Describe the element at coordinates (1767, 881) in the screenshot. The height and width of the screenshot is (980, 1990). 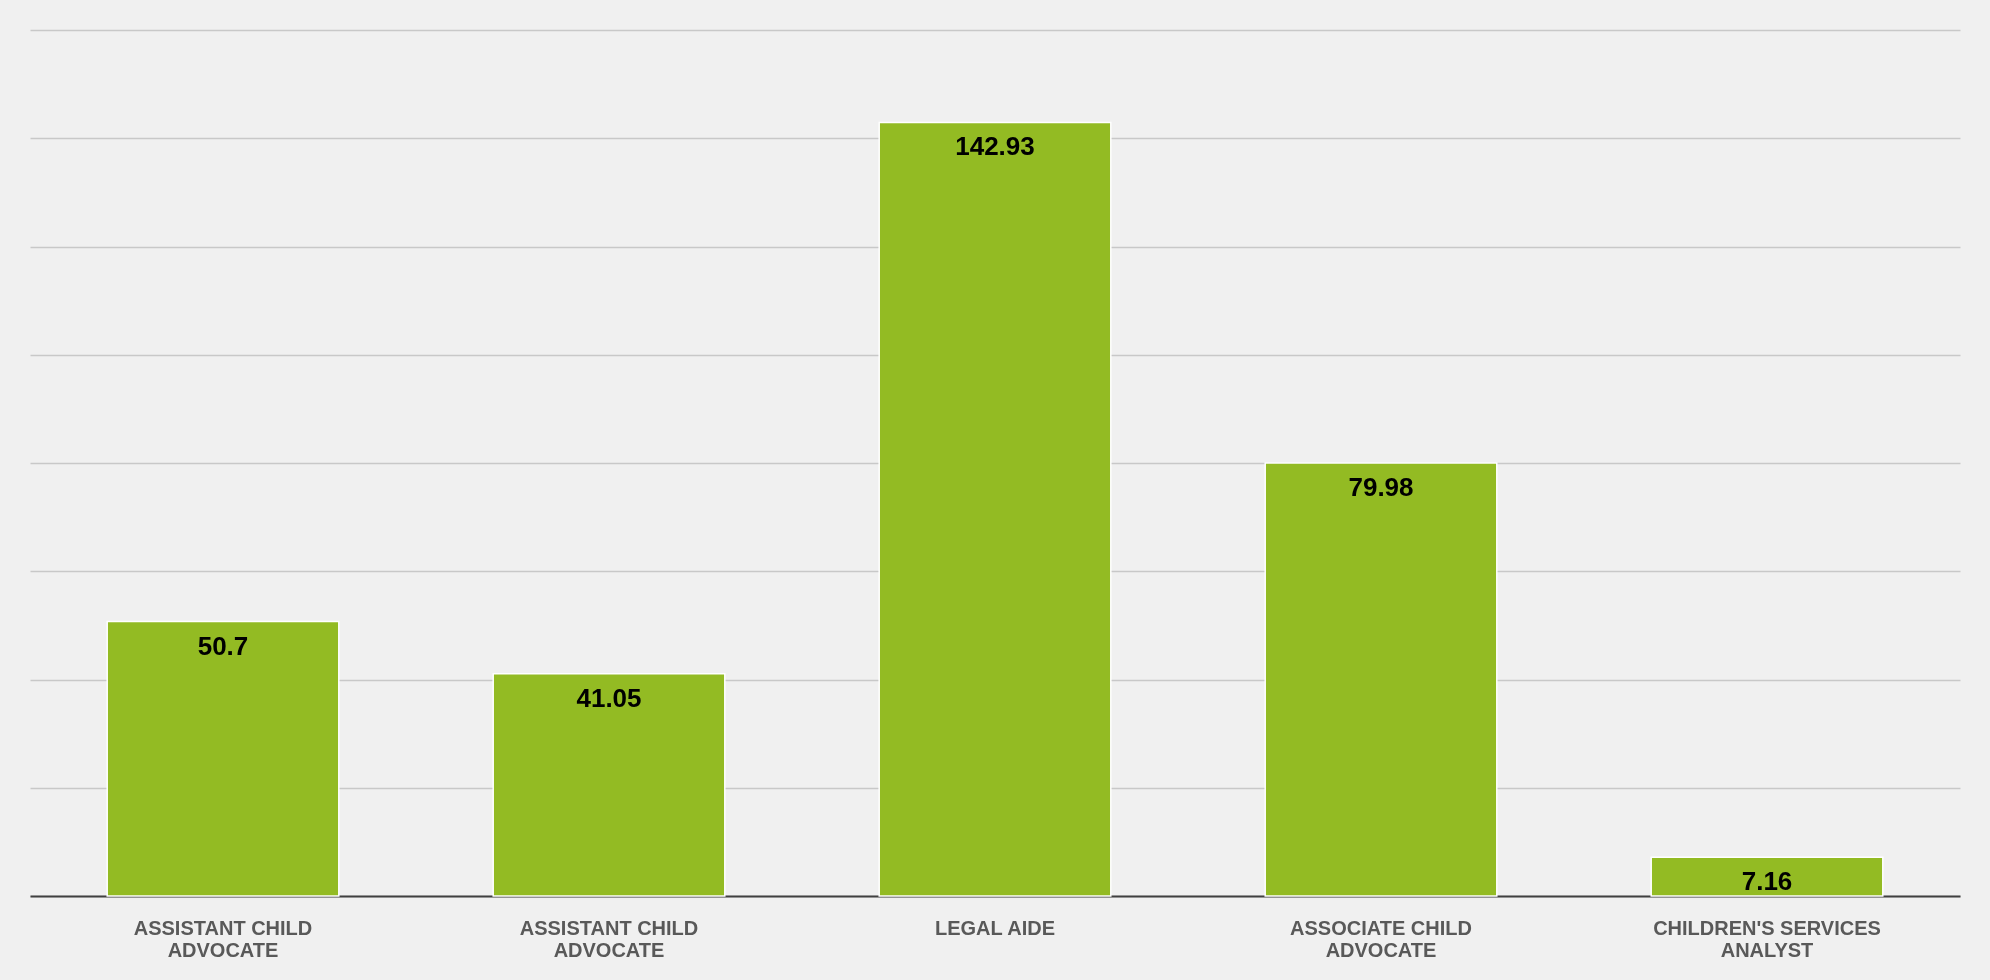
I see `data-label: 7.16` at that location.